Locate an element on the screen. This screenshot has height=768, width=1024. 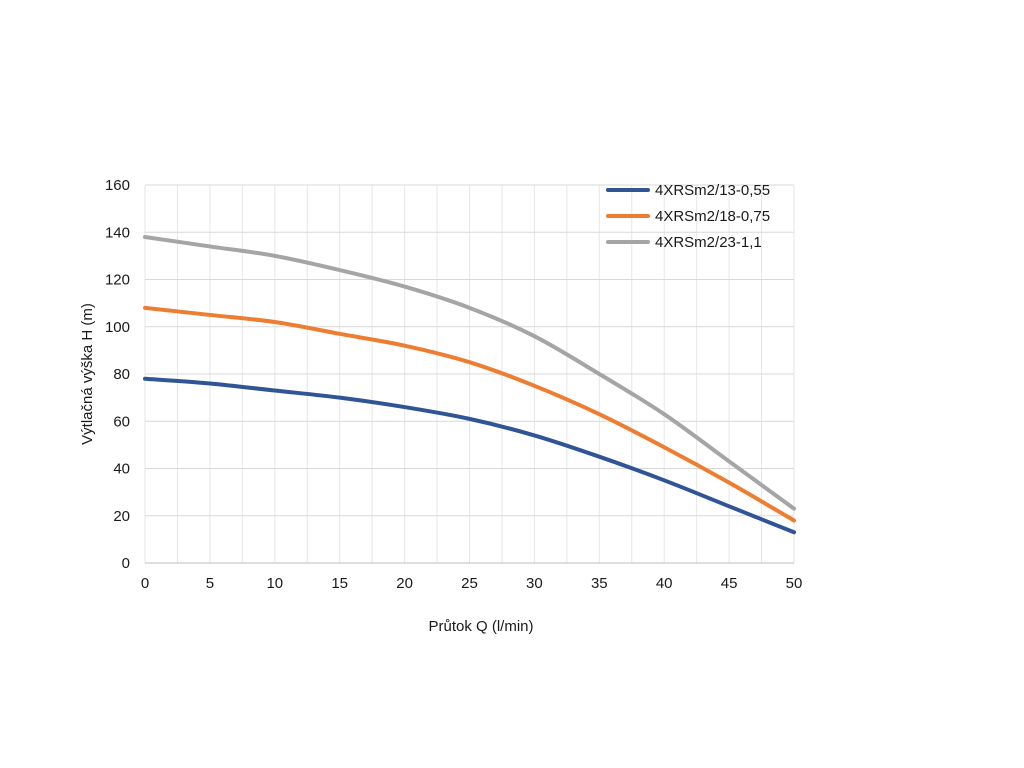
x-tick-labels: 0 5 10 15 20 25 30 35 40 45 50 is located at coordinates (472, 583).